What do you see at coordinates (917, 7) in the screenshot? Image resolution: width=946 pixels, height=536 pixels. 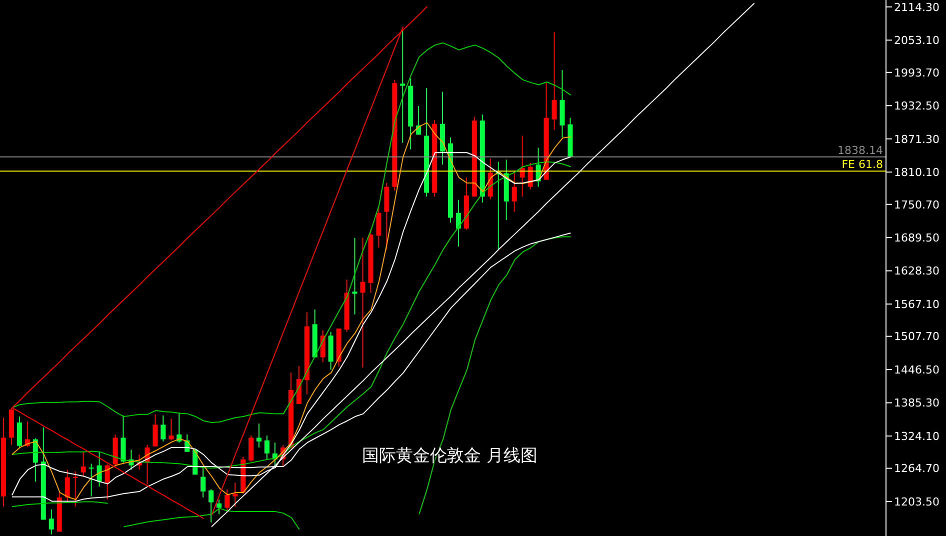 I see `y-tick-label: 2114.30` at bounding box center [917, 7].